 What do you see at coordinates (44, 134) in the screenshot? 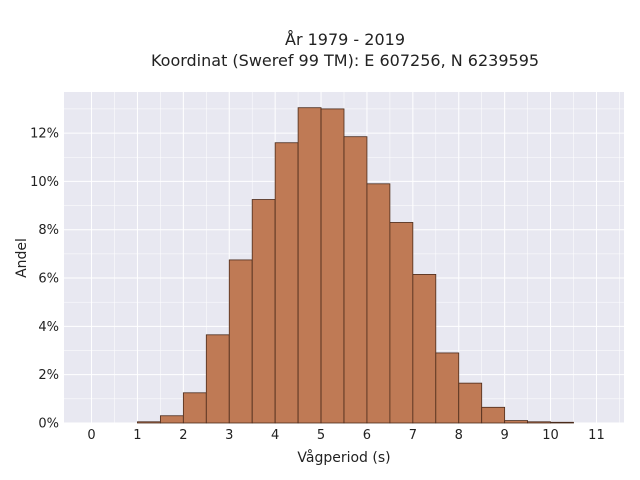
I see `y-tick-label: 12%` at bounding box center [44, 134].